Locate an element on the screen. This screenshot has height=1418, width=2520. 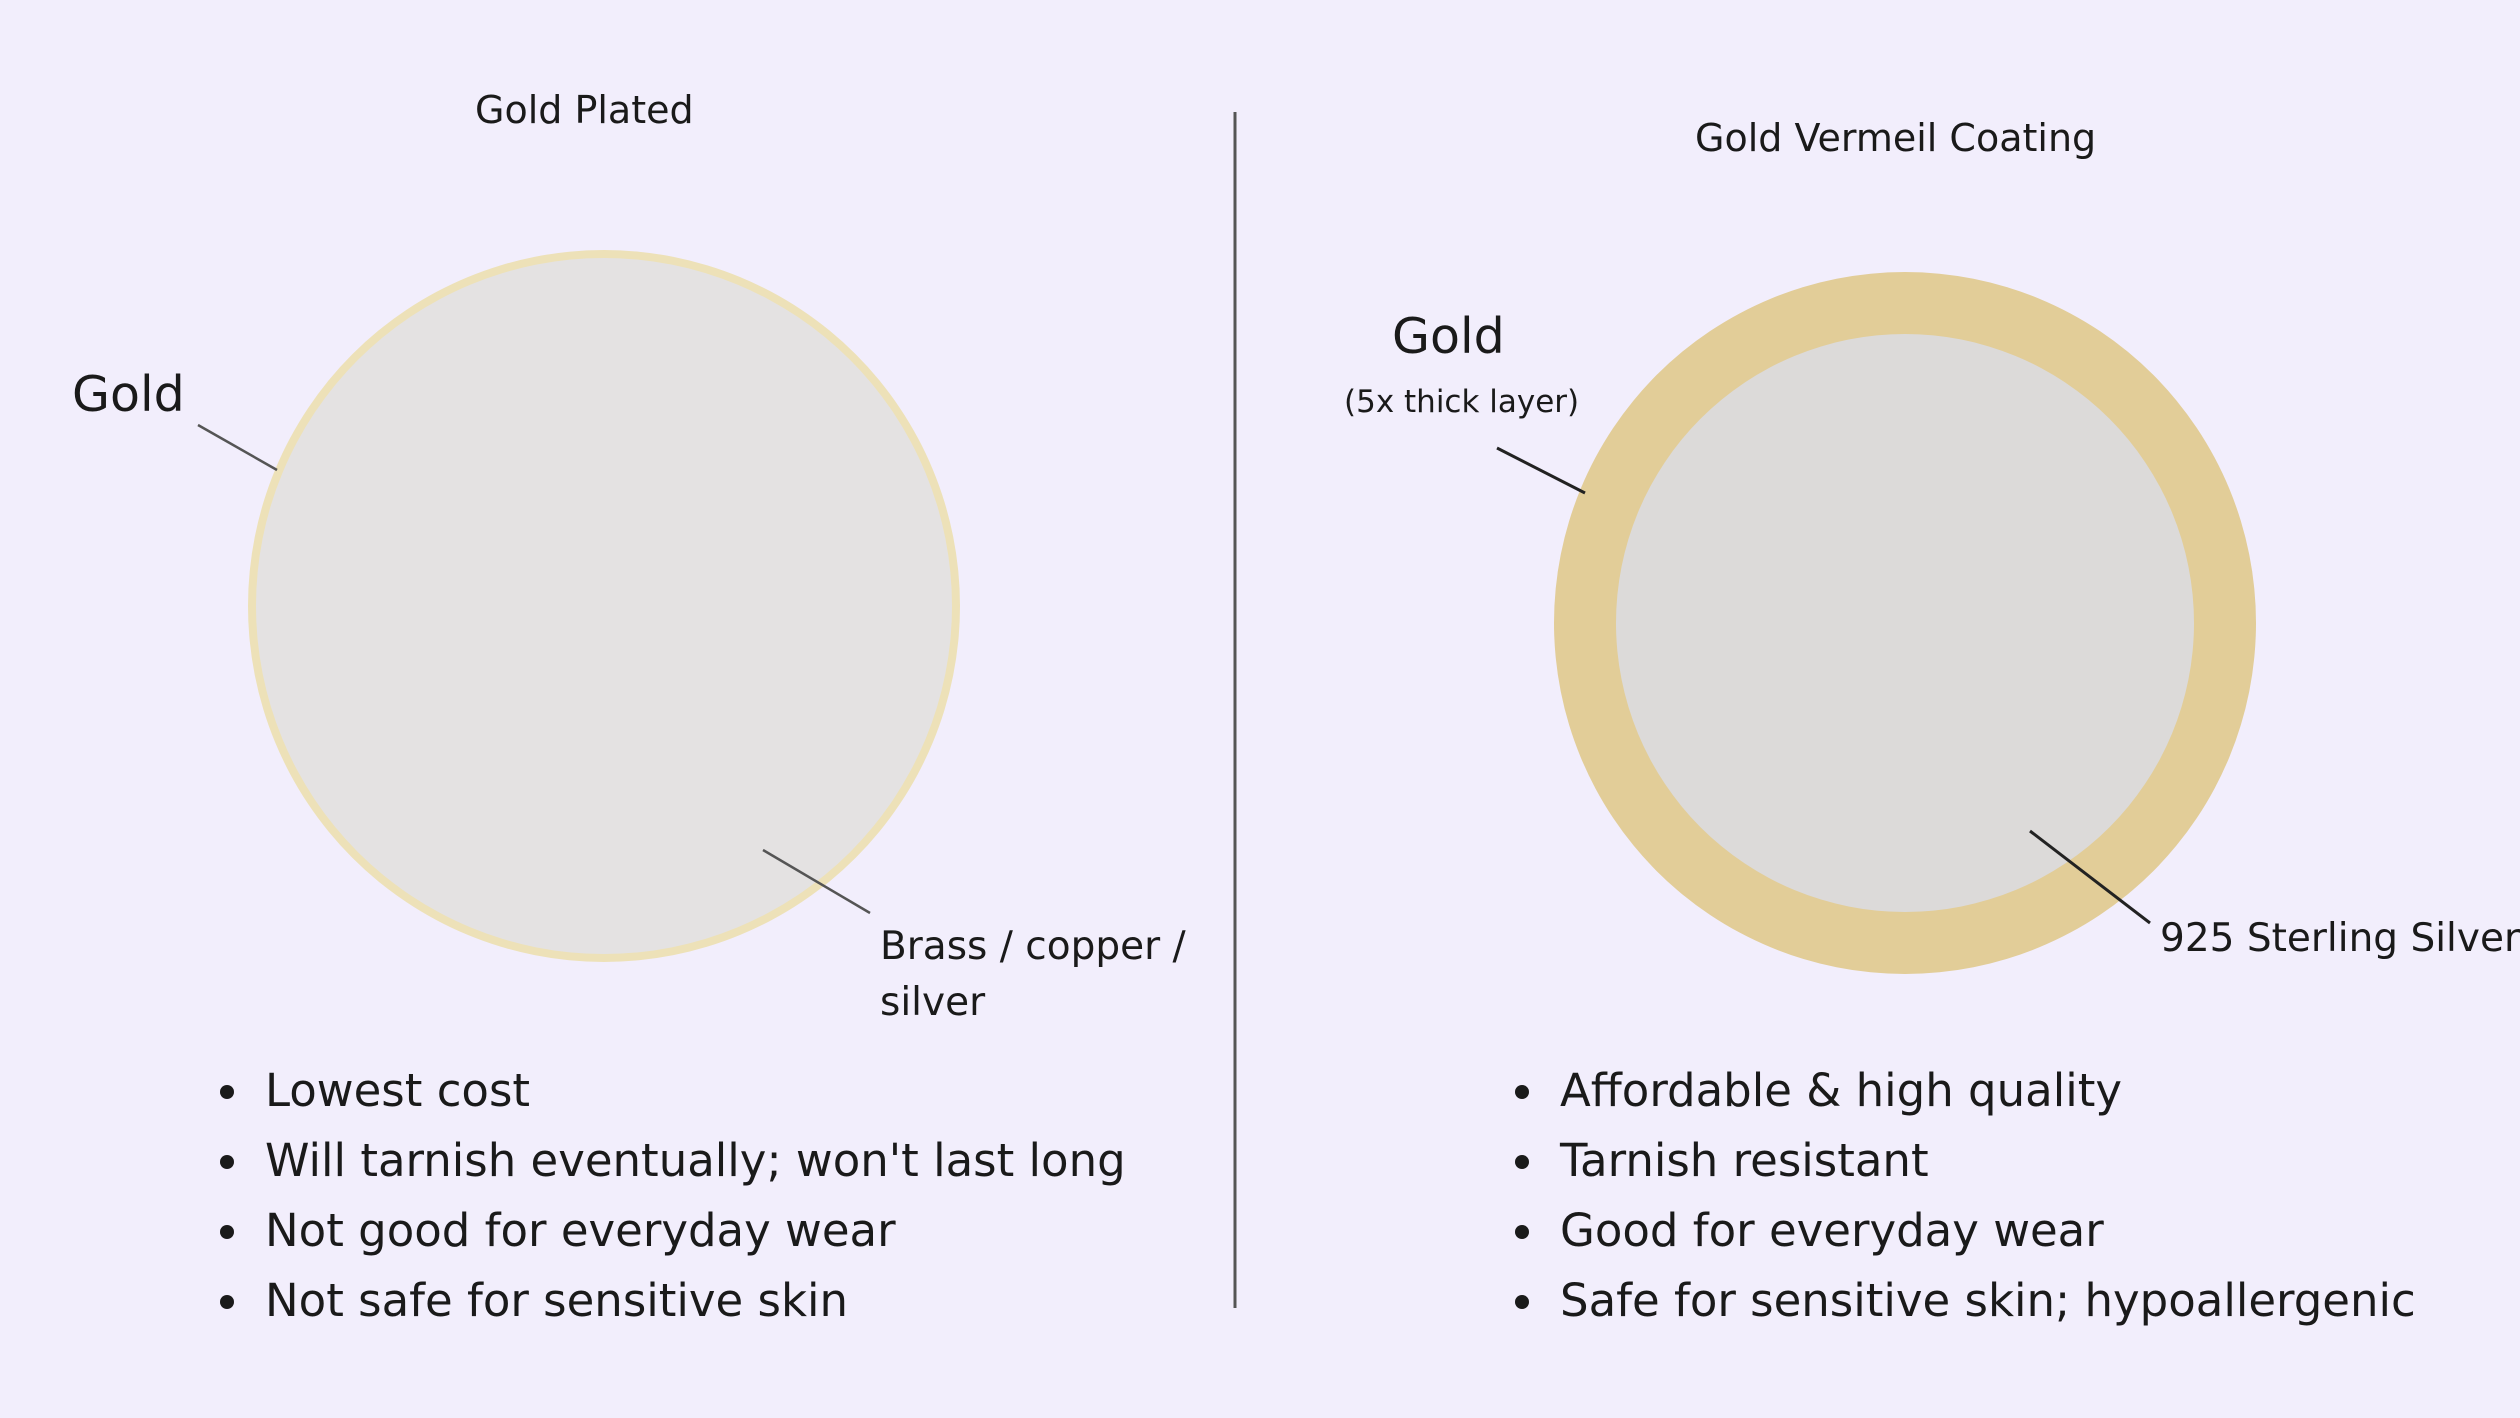
bullet-text: Safe for sensitive skin; hypoallergenic is located at coordinates (1988, 1300).